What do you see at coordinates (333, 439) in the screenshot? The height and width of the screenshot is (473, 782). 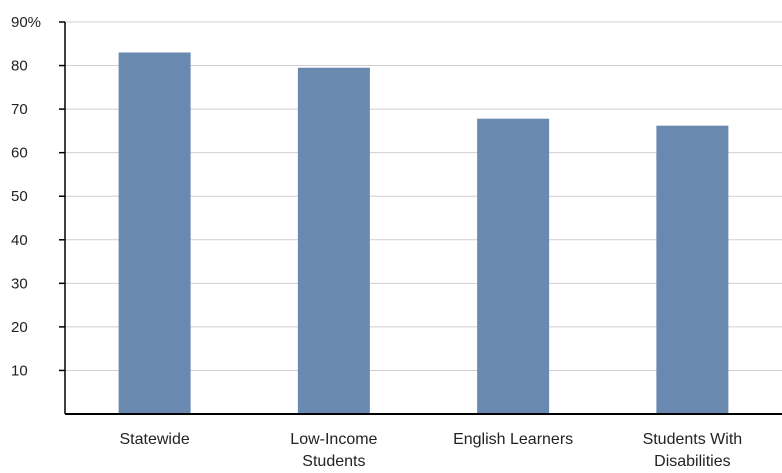 I see `x-category-label: Low-Income` at bounding box center [333, 439].